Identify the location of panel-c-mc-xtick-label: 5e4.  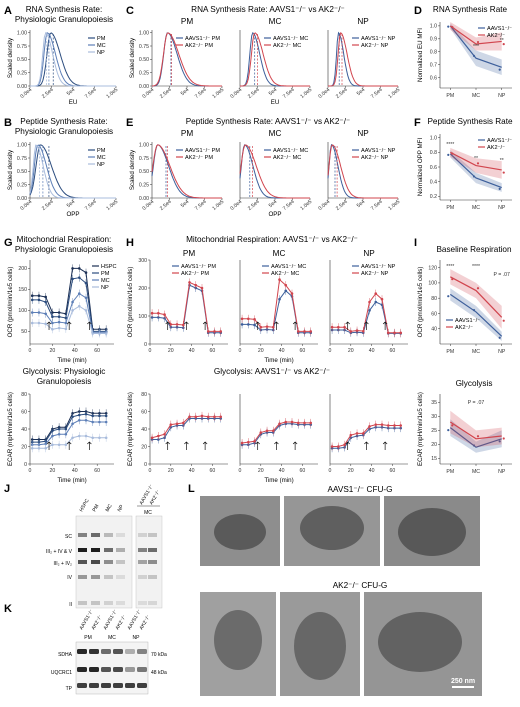
(273, 92).